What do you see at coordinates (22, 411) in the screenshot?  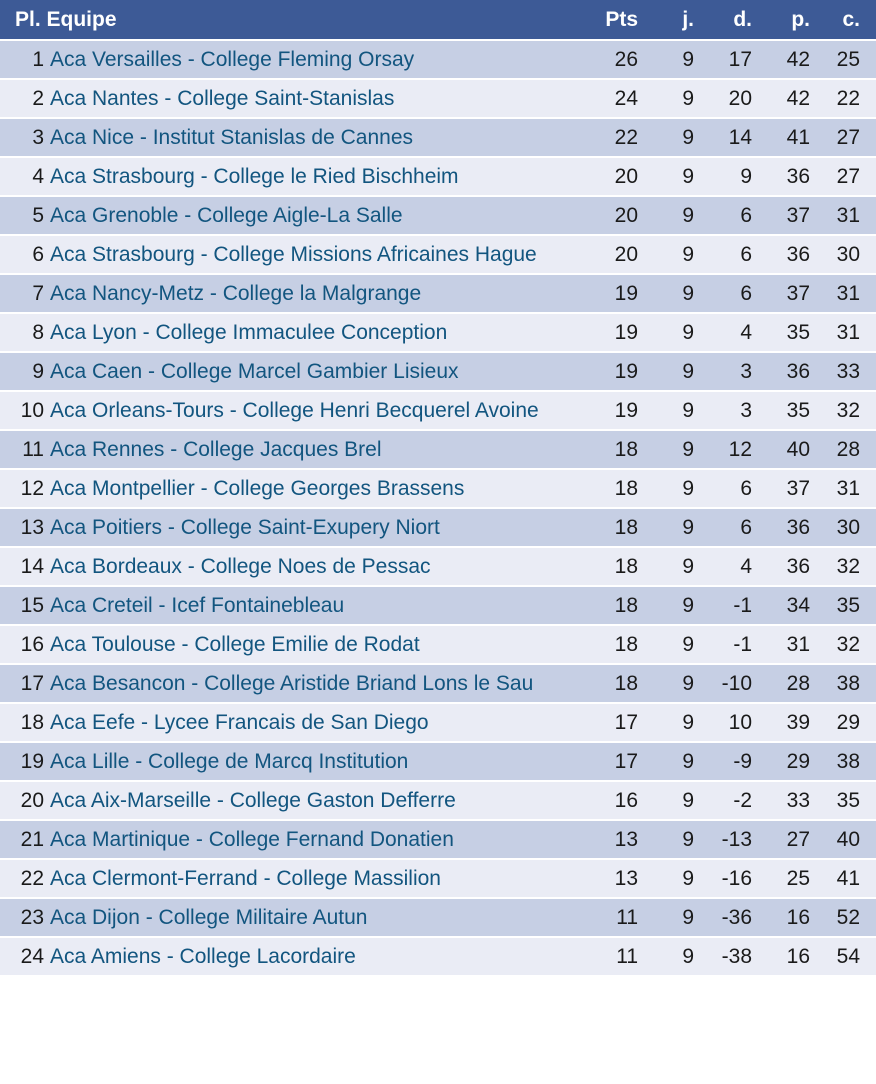 I see `rank-cell: 10` at bounding box center [22, 411].